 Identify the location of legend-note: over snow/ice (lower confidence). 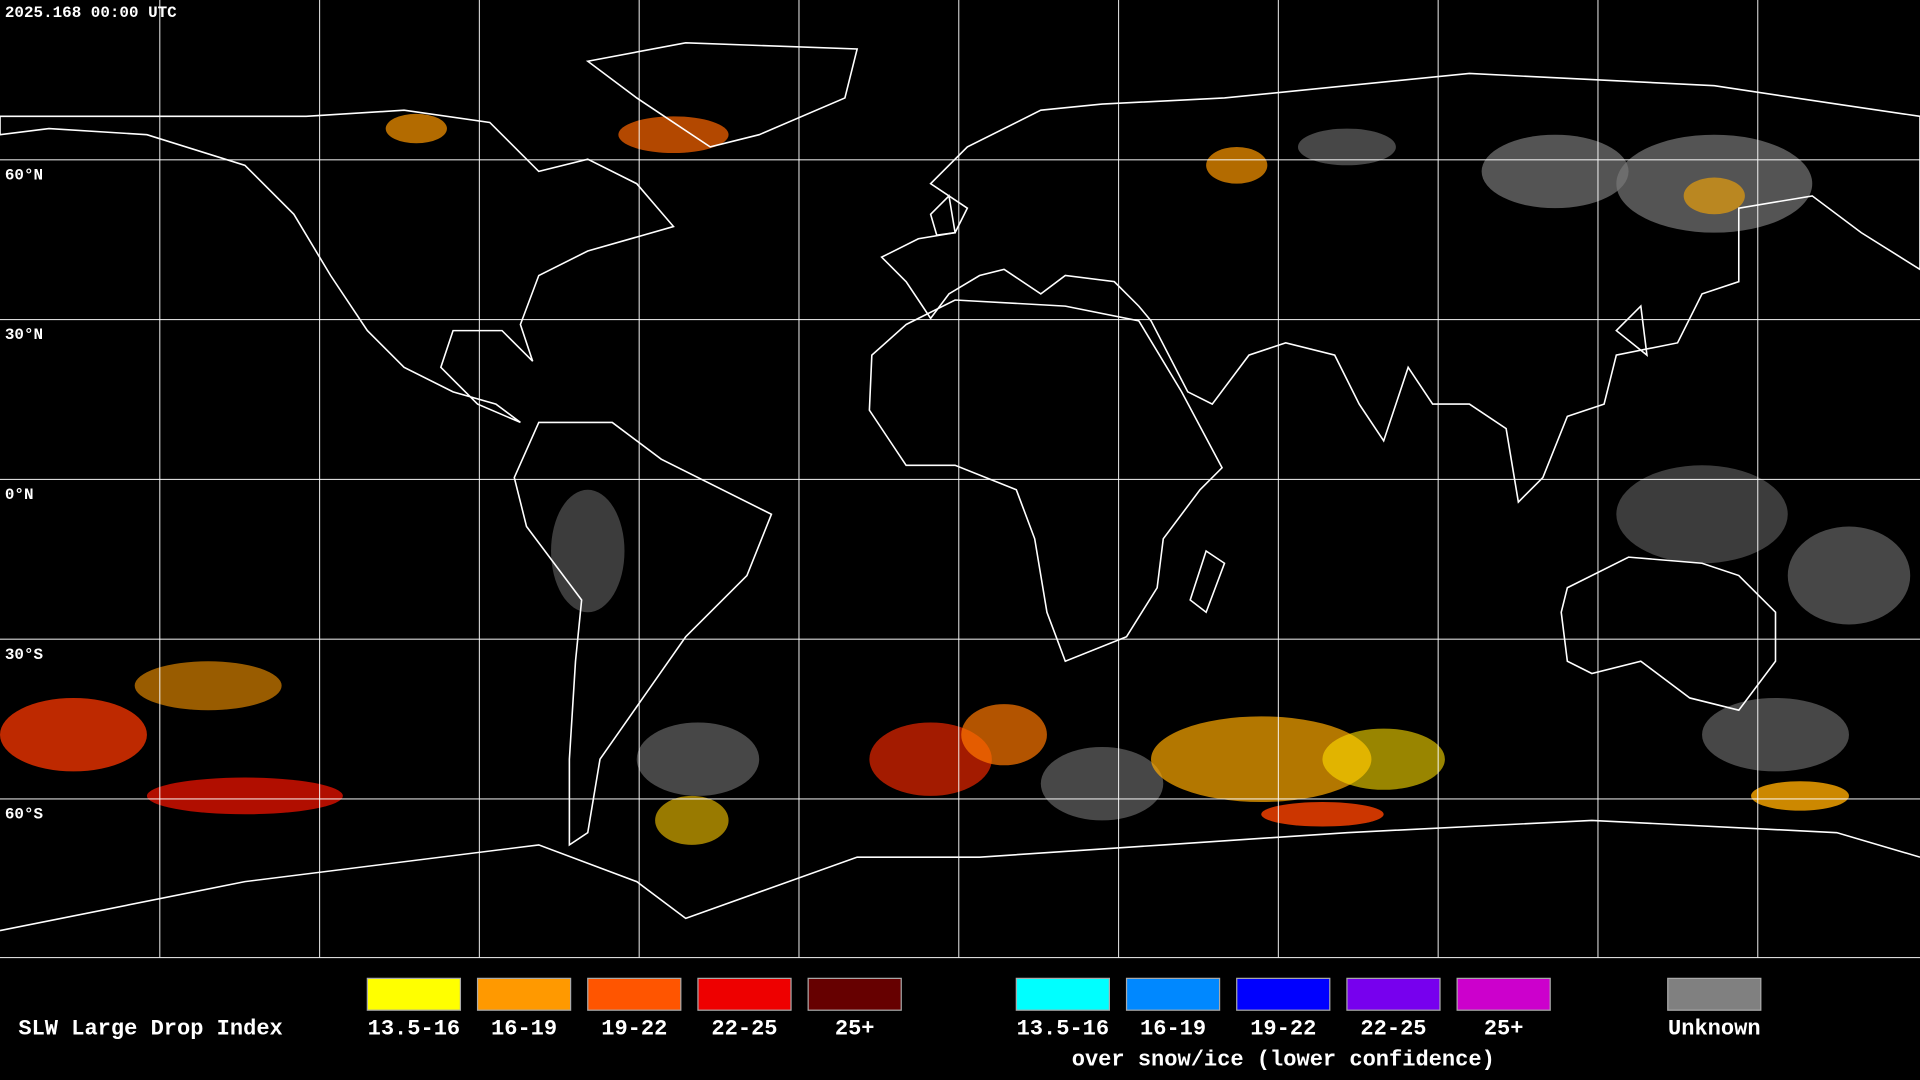
(1283, 1059).